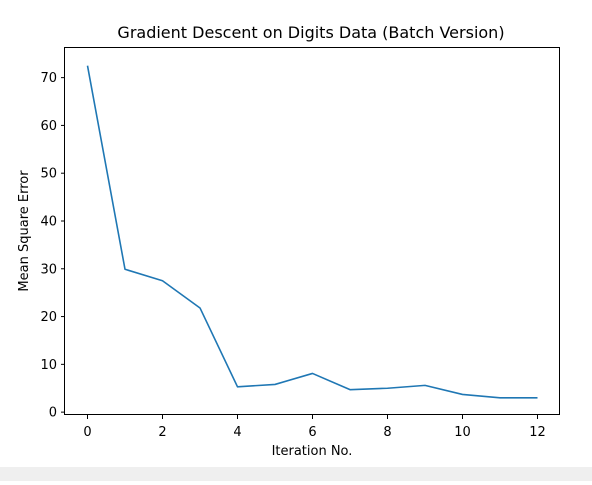 Image resolution: width=592 pixels, height=485 pixels. I want to click on y-tick-label: 70, so click(48, 78).